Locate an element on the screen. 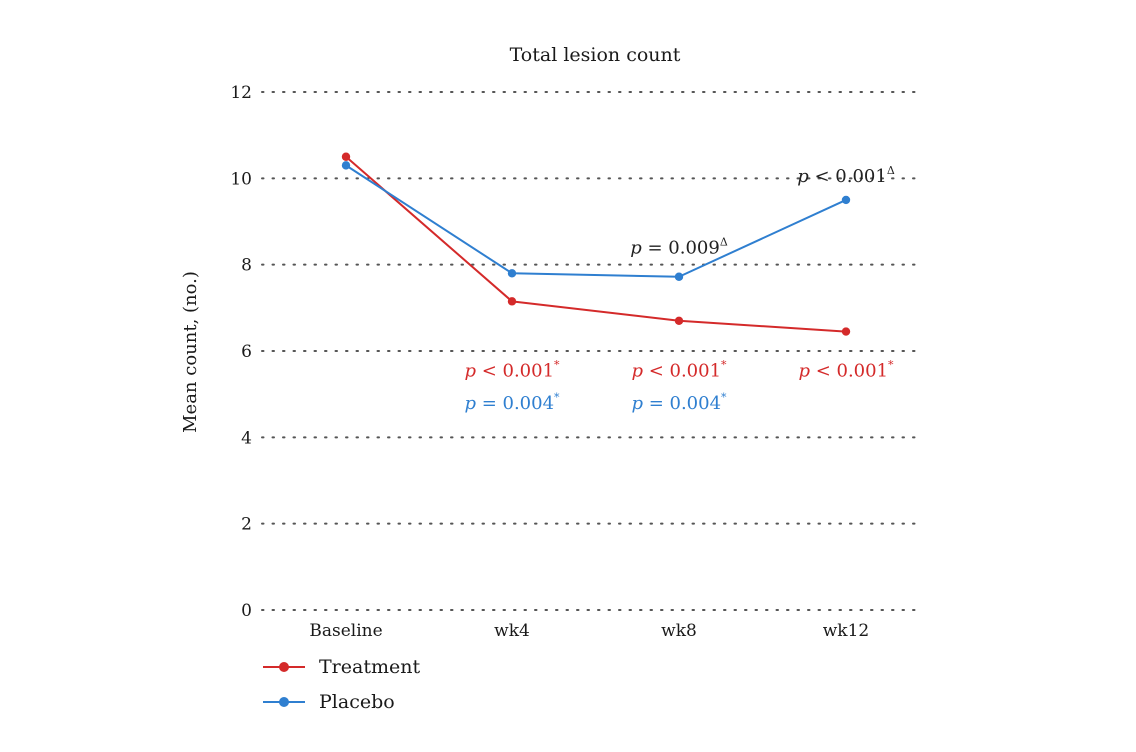 Image resolution: width=1136 pixels, height=752 pixels. p-value-annotation: p = 0.009Δ is located at coordinates (679, 246).